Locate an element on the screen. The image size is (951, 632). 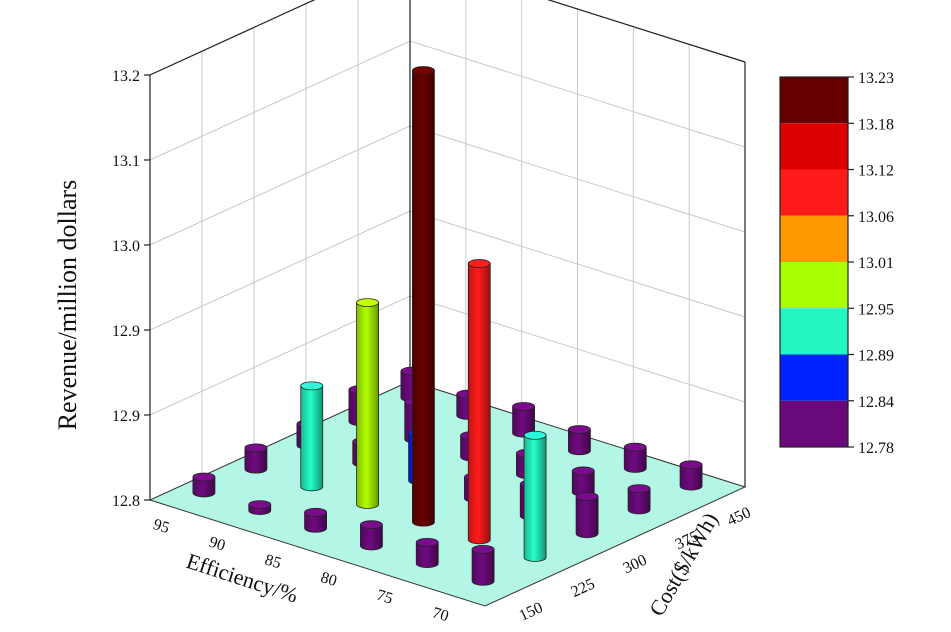
colorbar-label: 13.18 is located at coordinates (876, 124).